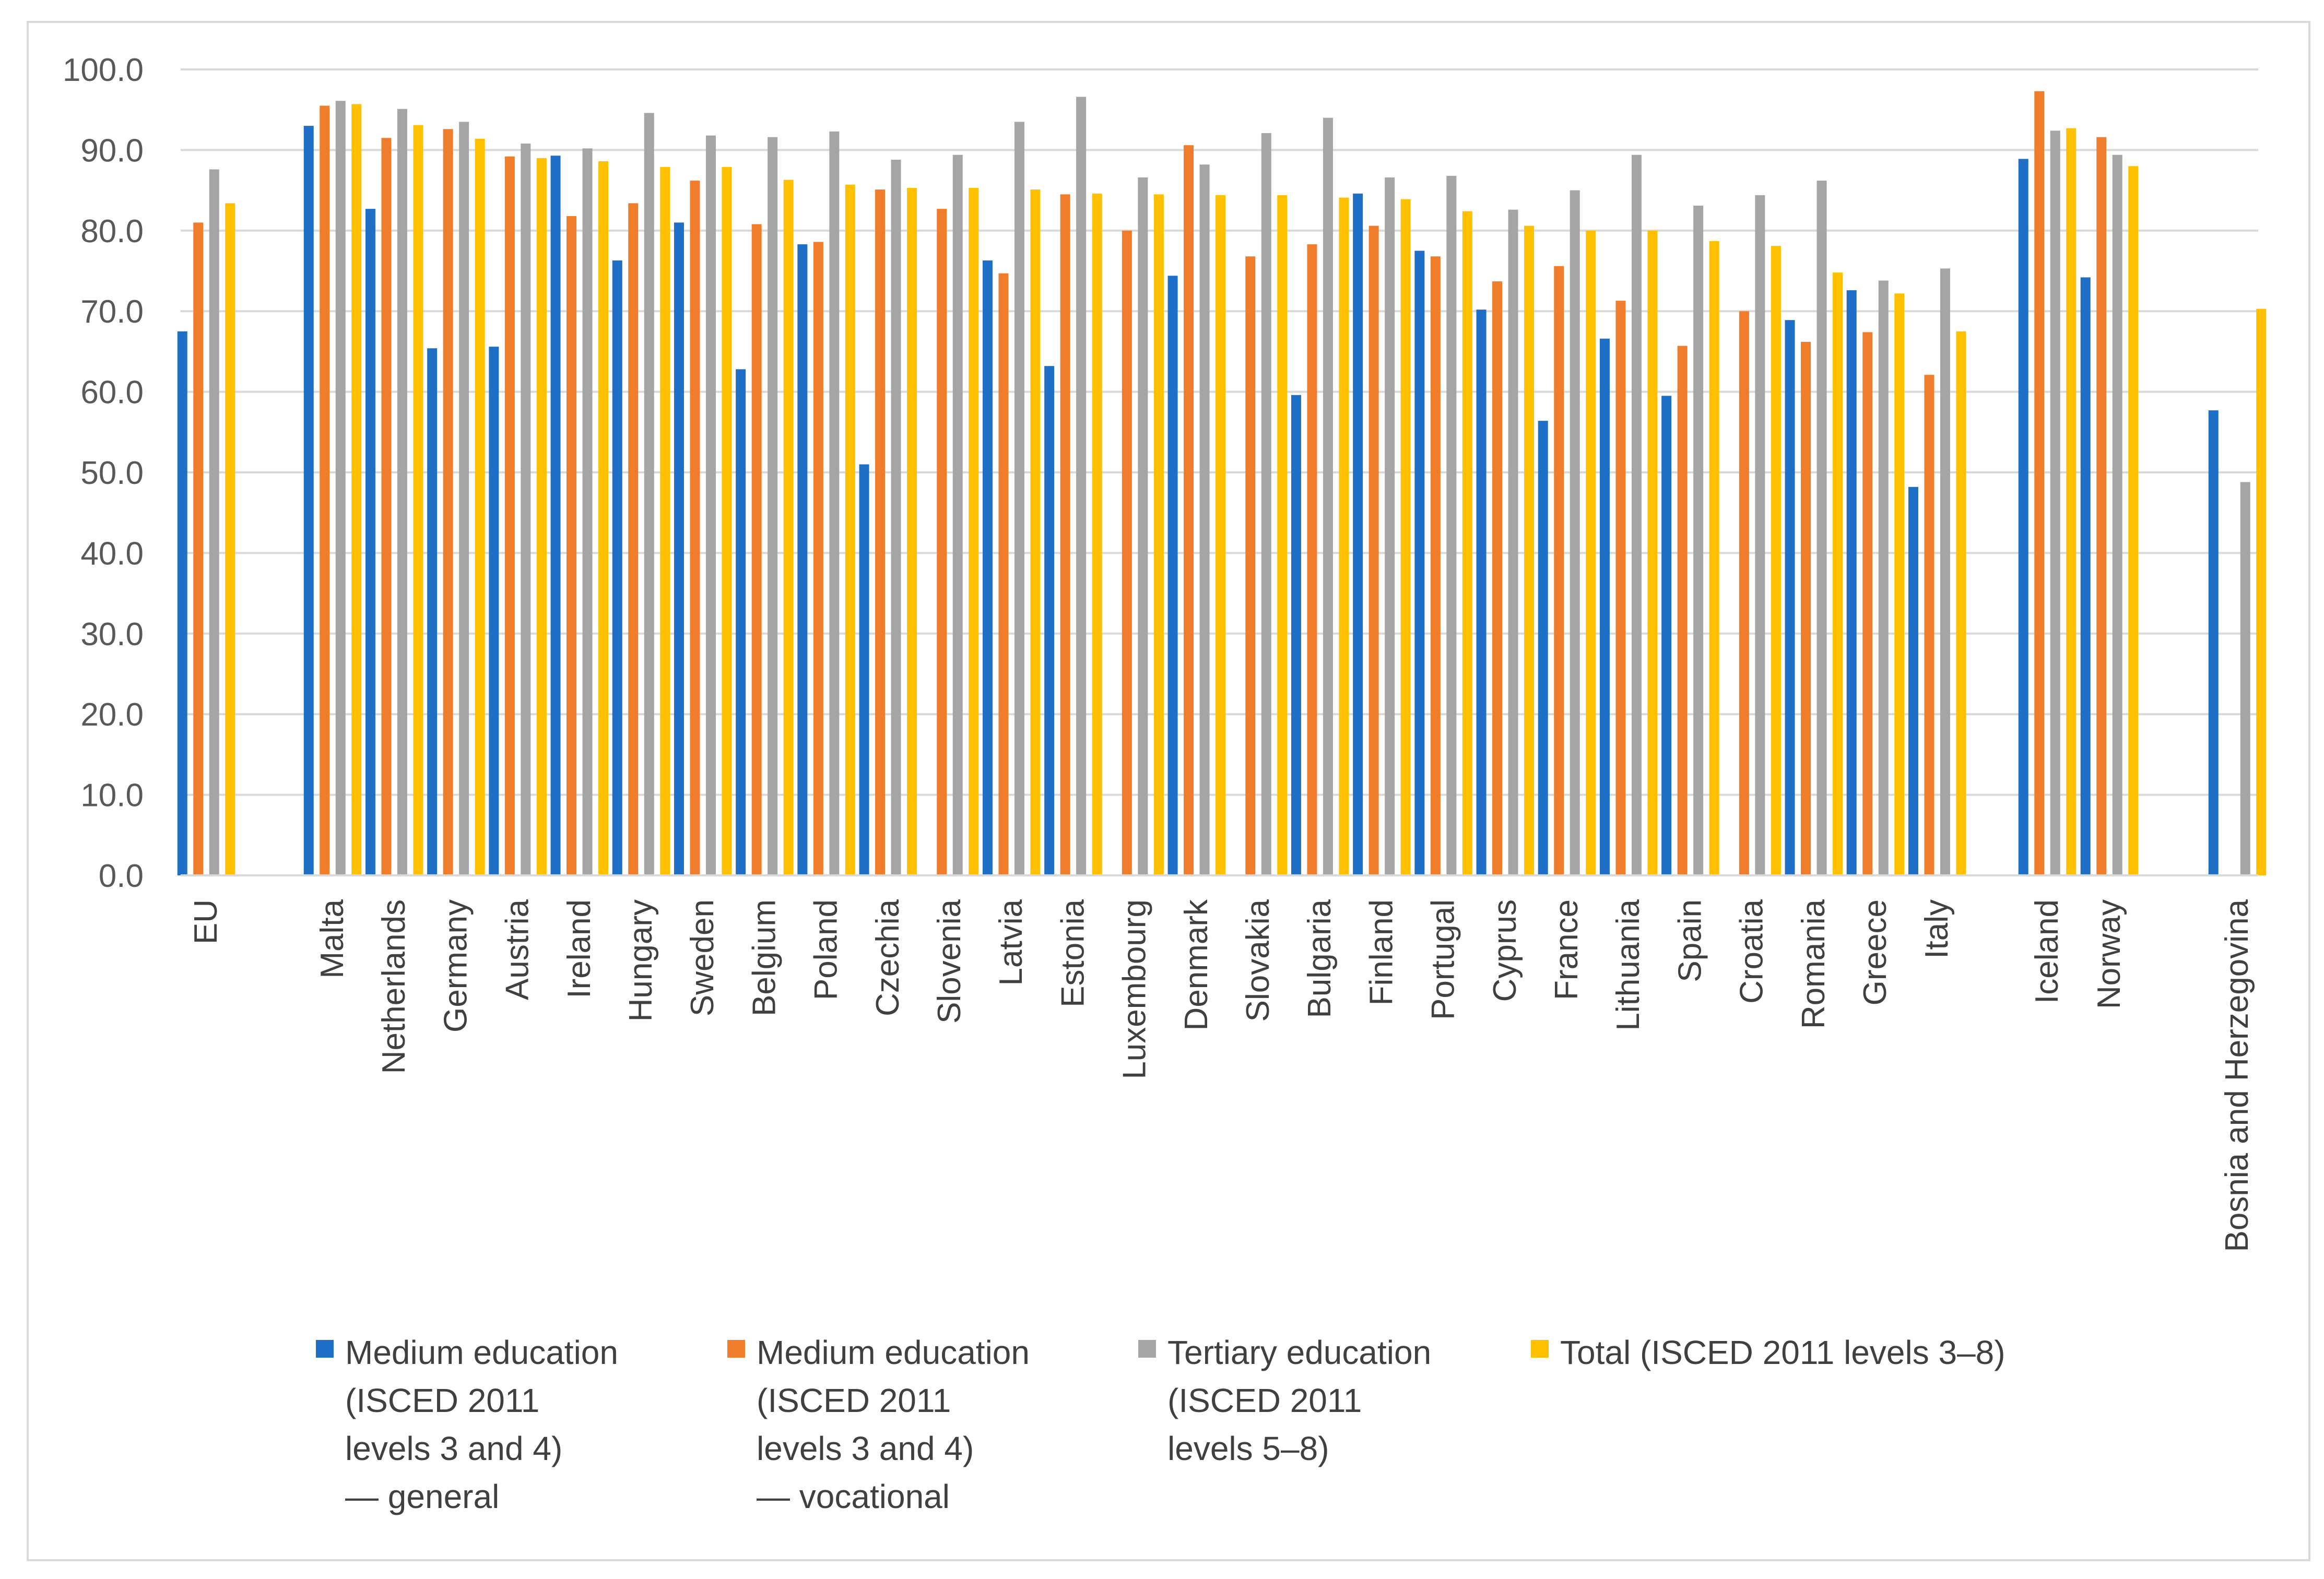 The image size is (2324, 1579). Describe the element at coordinates (1567, 949) in the screenshot. I see `x-tick-label: France` at that location.